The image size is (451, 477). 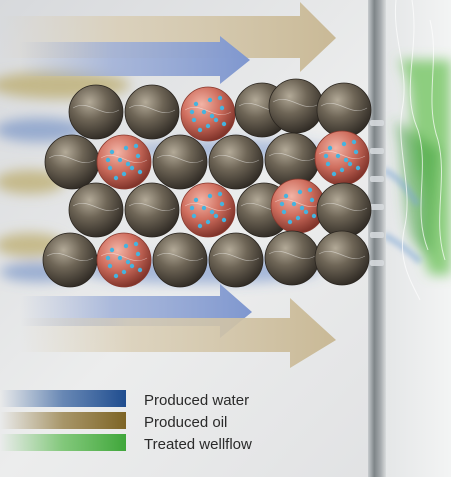 I want to click on legend-label-treated: Treated wellflow, so click(x=198, y=444).